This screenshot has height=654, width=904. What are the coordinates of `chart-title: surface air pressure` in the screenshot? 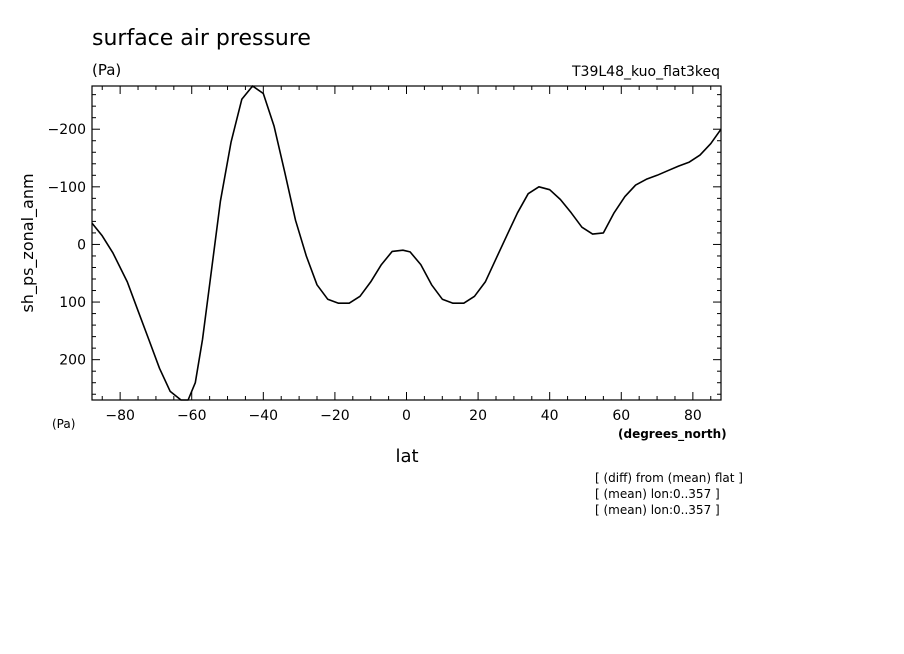 It's located at (201, 38).